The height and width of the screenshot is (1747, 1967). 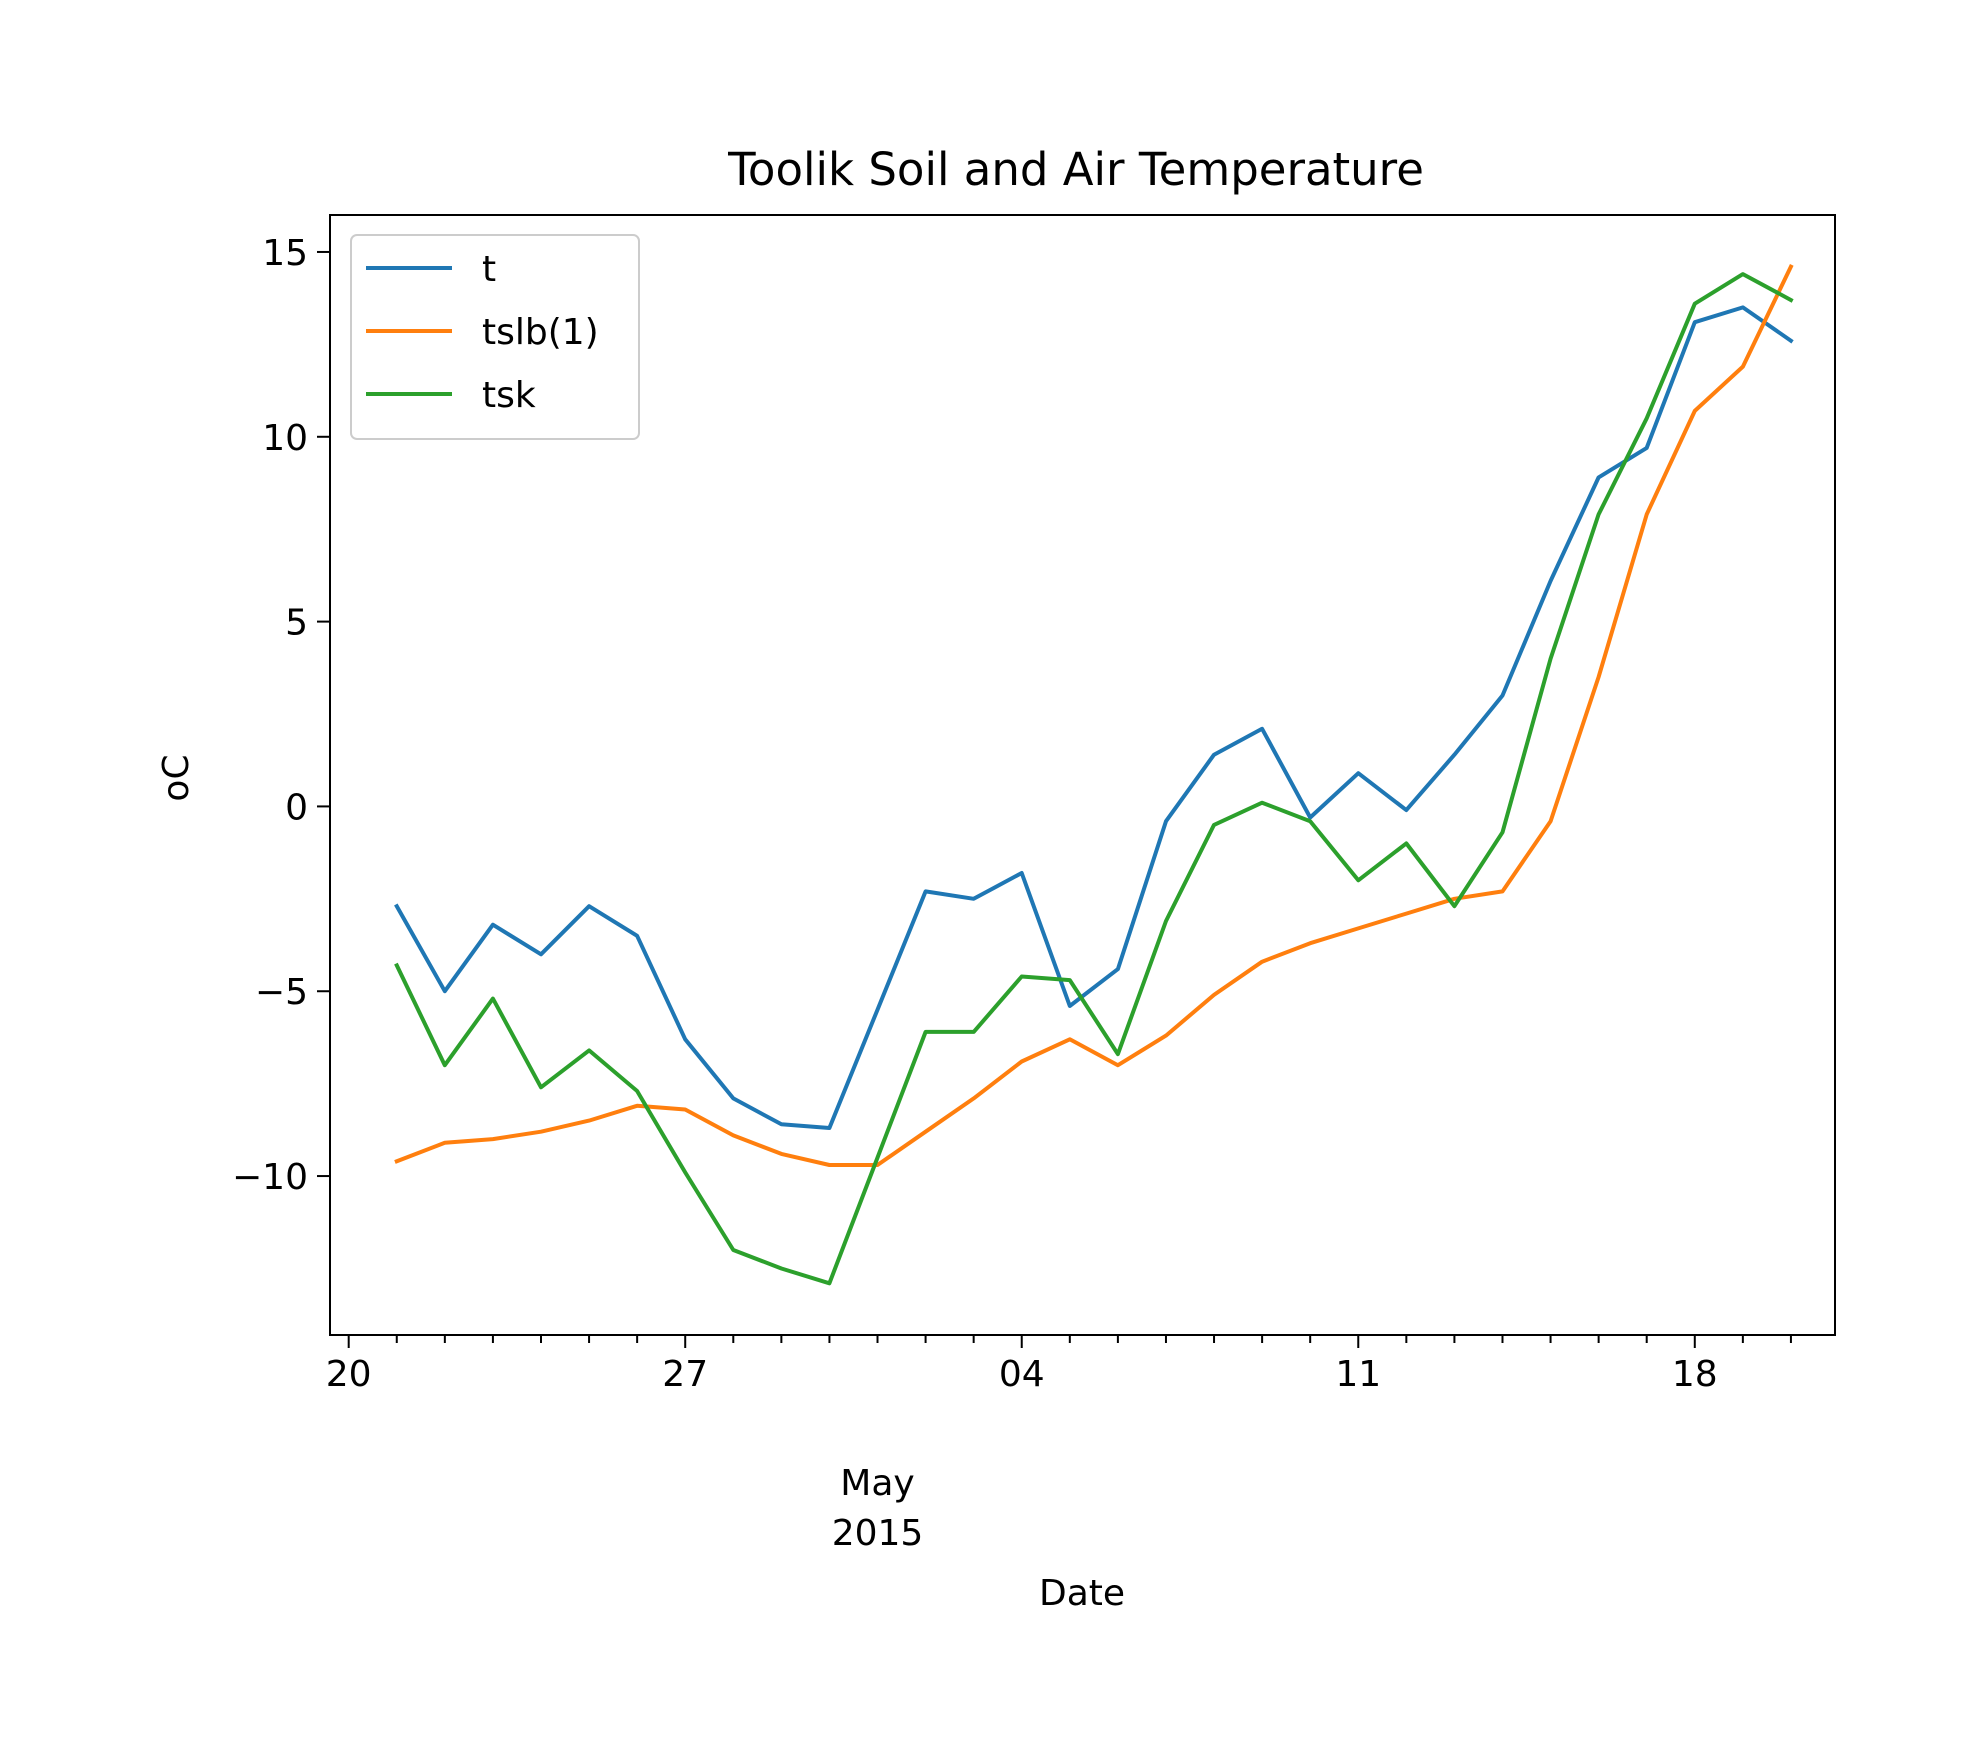 What do you see at coordinates (1022, 1374) in the screenshot?
I see `x-tick-label-2: 04` at bounding box center [1022, 1374].